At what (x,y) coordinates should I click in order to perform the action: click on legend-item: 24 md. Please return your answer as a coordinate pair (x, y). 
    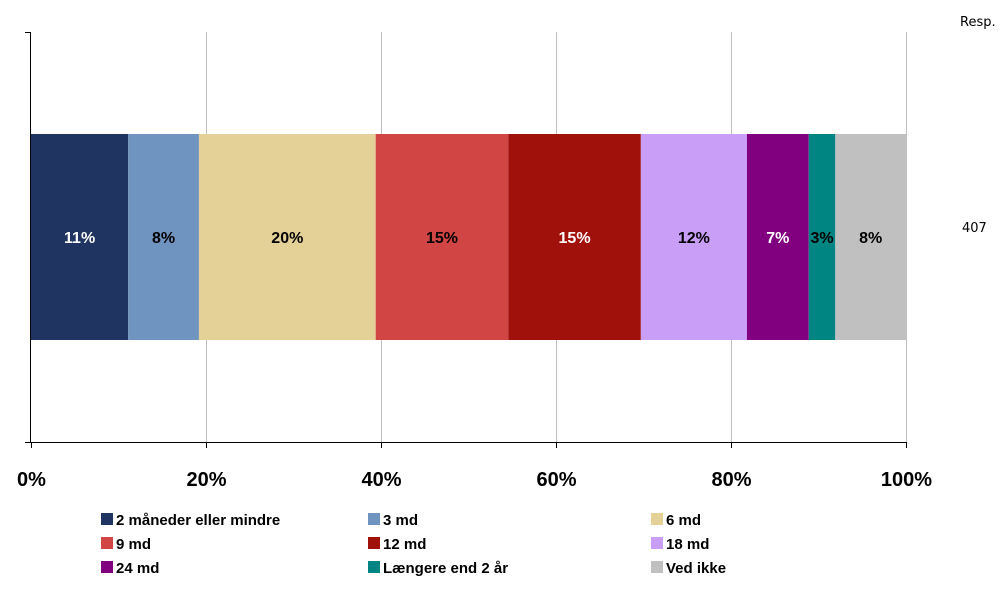
    Looking at the image, I should click on (130, 568).